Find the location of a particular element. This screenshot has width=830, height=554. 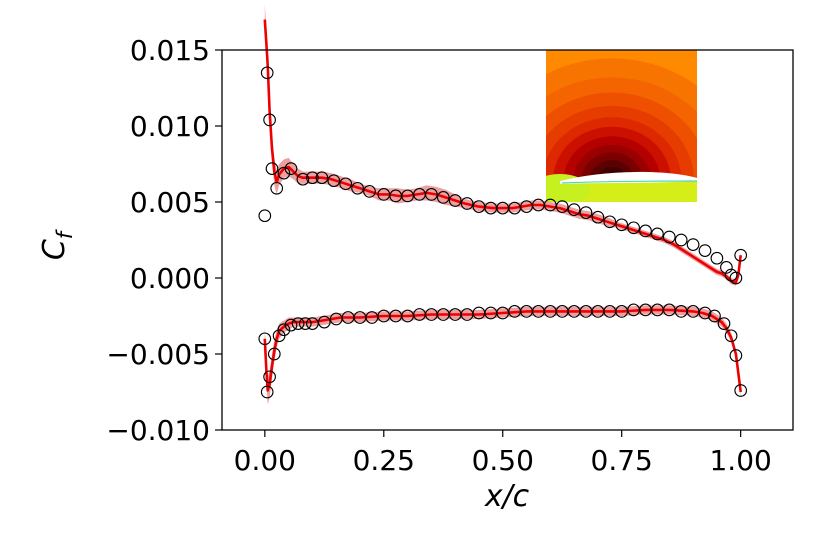

contour-inset is located at coordinates (621, 126).